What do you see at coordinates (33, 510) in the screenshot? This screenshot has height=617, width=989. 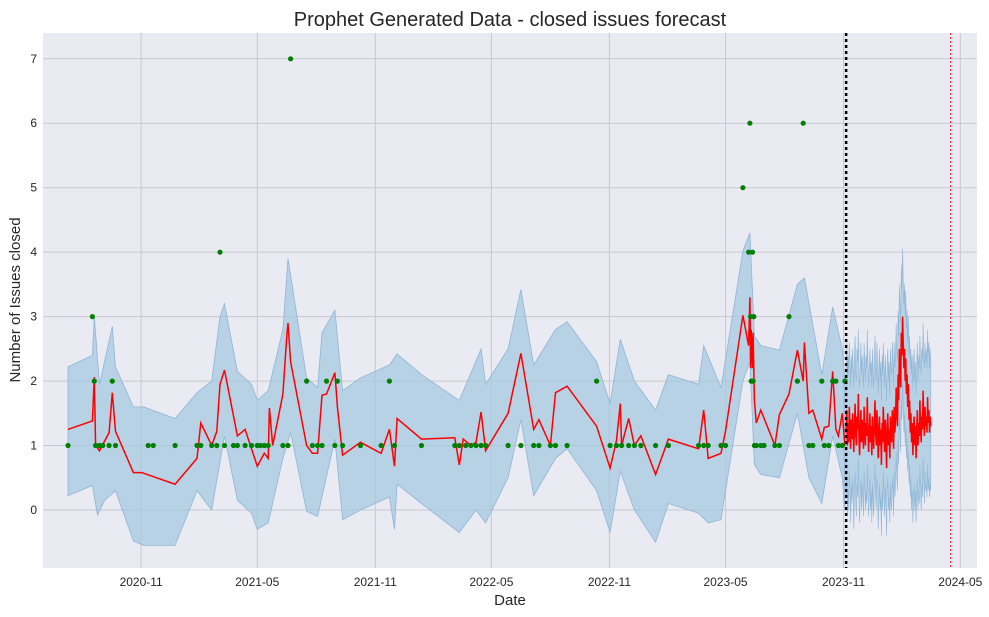 I see `y-tick-label: 0` at bounding box center [33, 510].